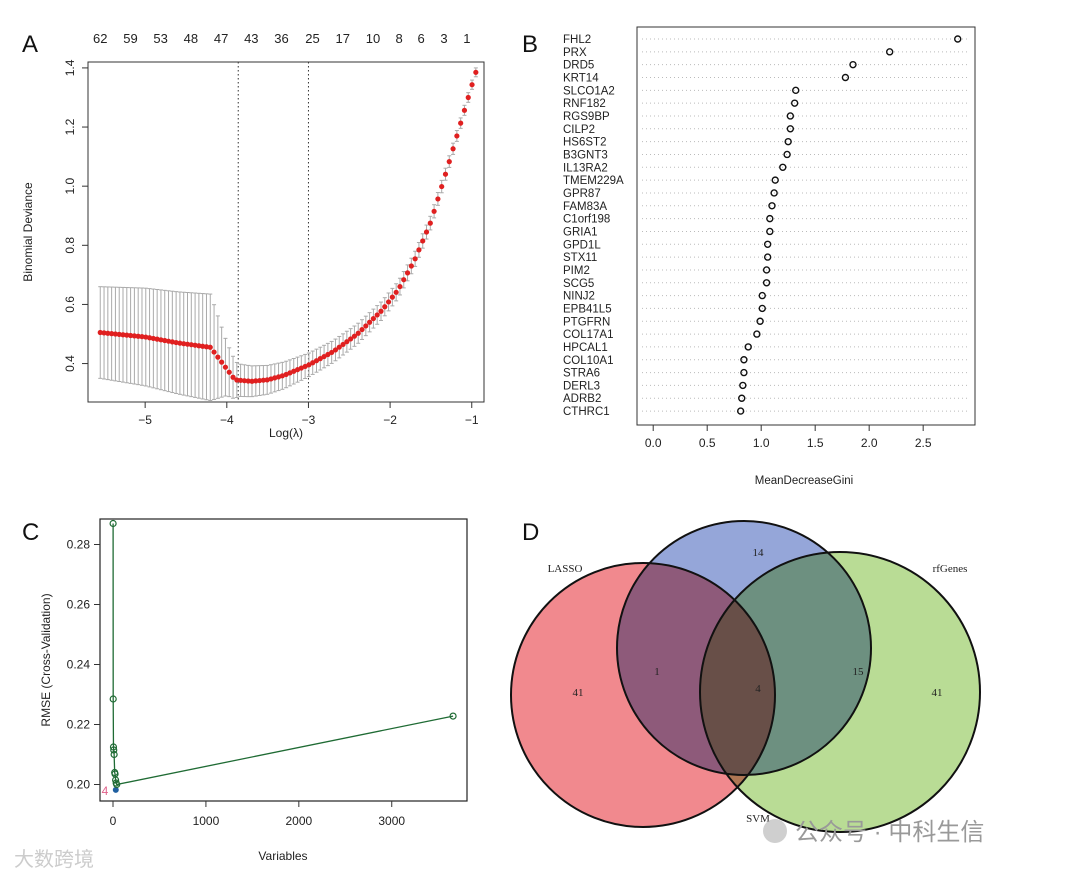 The height and width of the screenshot is (882, 1080). I want to click on x-tick-label-b: 1.0, so click(761, 443).